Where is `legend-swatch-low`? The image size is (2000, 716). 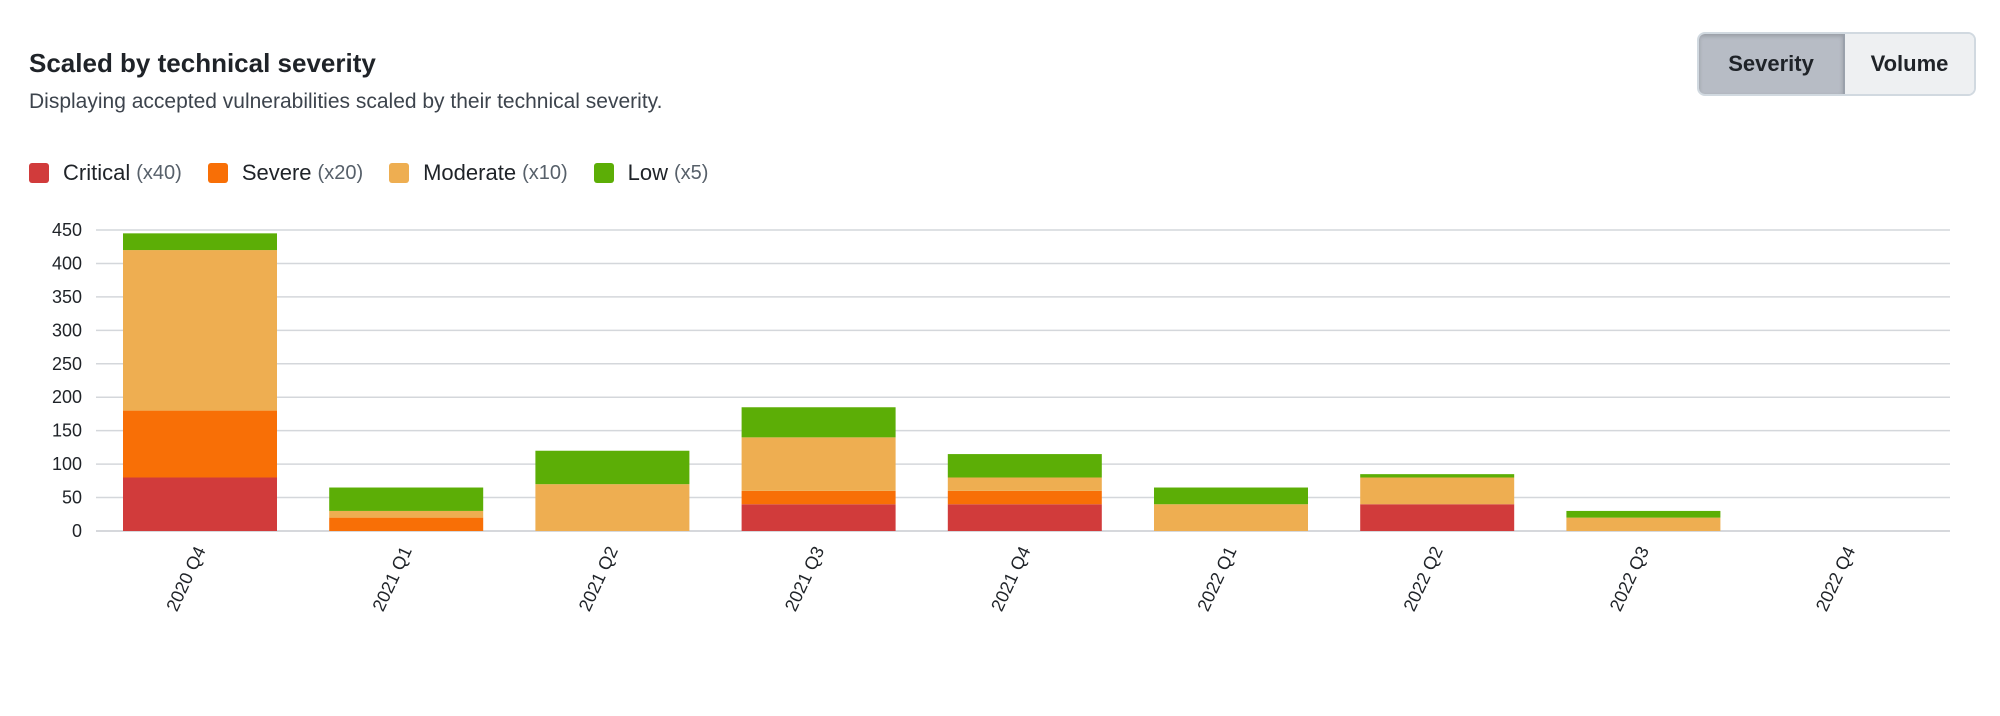
legend-swatch-low is located at coordinates (603, 173).